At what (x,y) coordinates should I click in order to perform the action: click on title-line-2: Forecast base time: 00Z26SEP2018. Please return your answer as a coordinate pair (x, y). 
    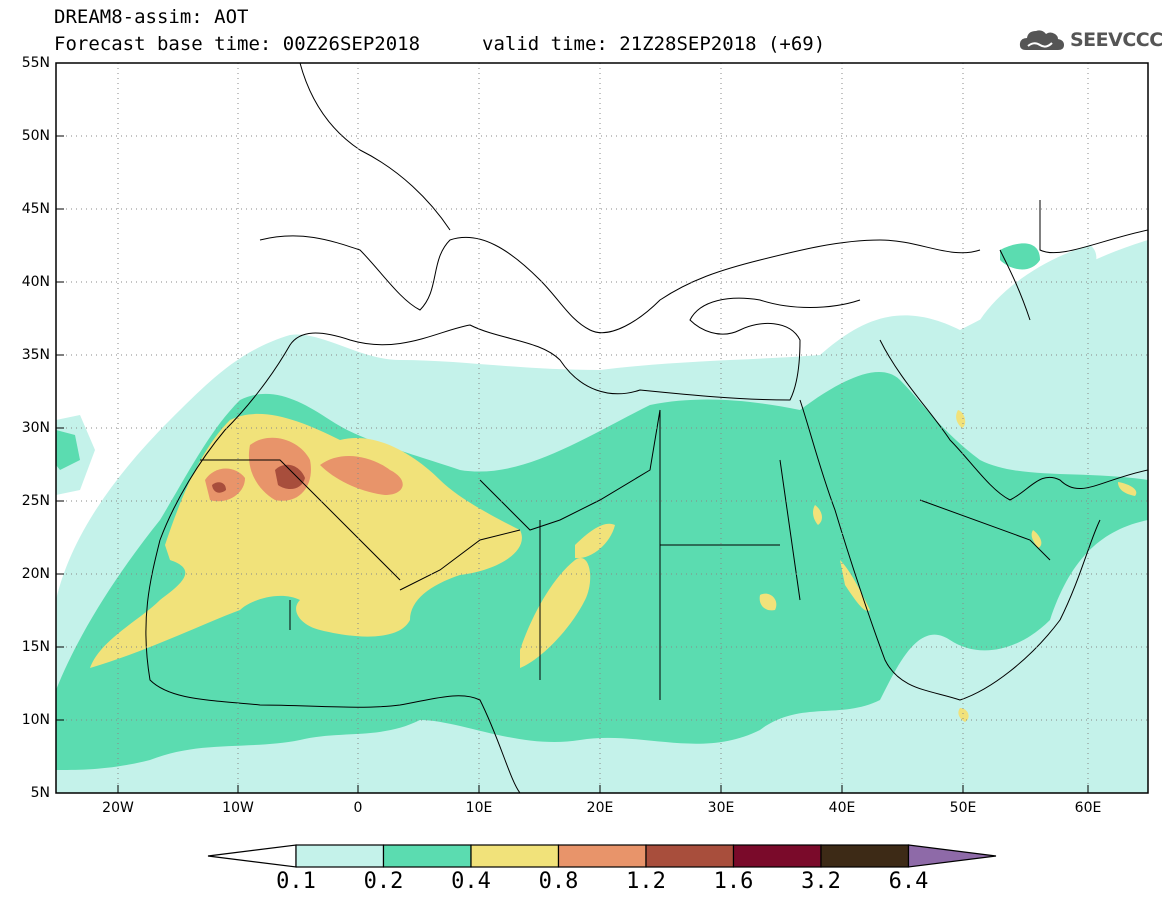
    Looking at the image, I should click on (237, 44).